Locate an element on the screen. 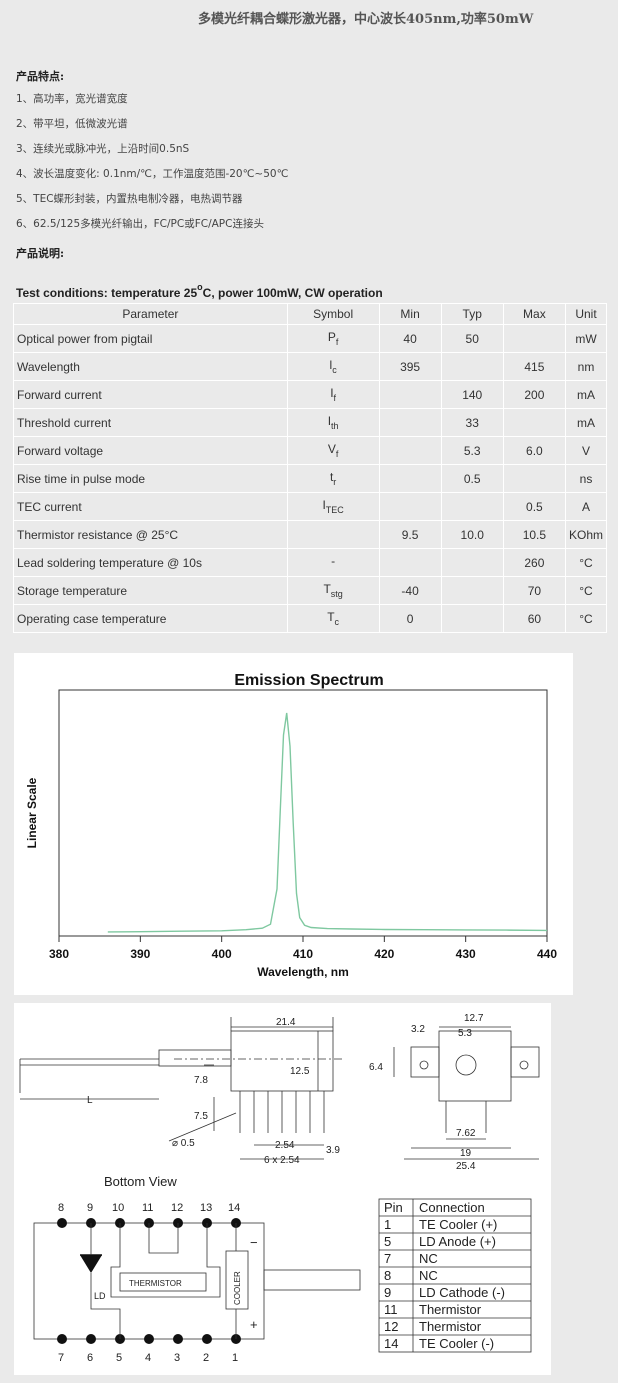 Image resolution: width=618 pixels, height=1383 pixels. pin-number: 1 is located at coordinates (387, 1224).